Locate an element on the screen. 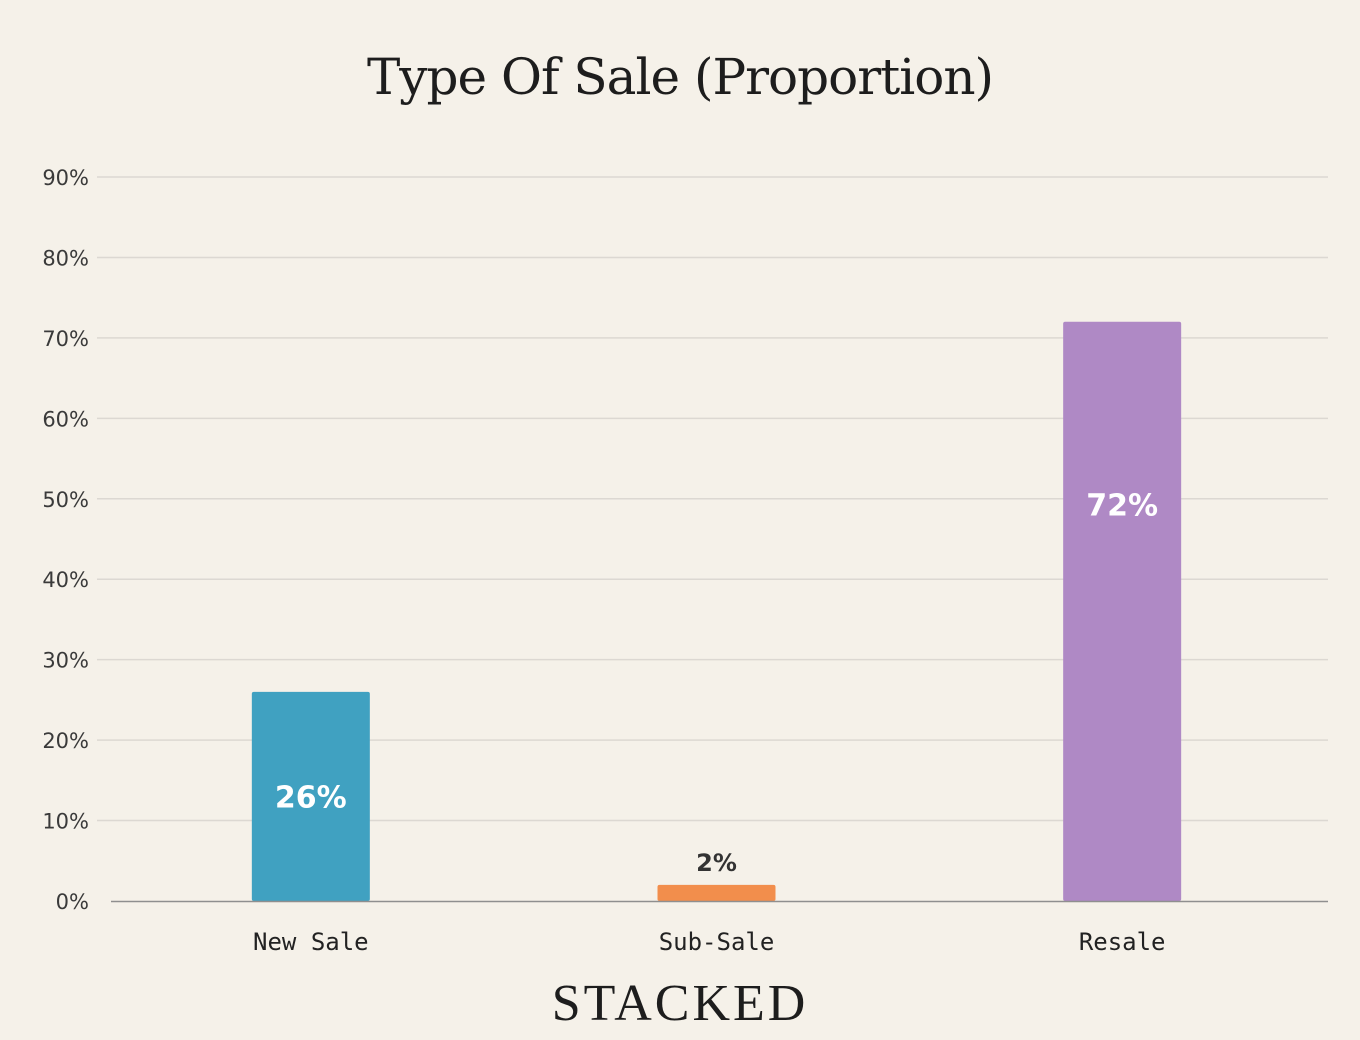  y-tick-label: 30% is located at coordinates (65, 661).